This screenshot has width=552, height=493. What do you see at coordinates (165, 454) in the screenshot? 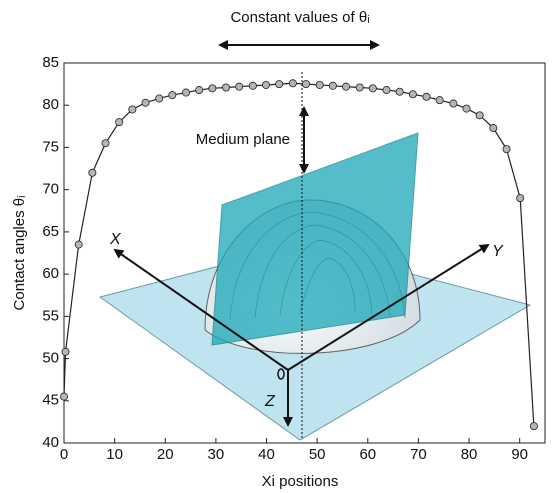
I see `x-tick-label: 20` at bounding box center [165, 454].